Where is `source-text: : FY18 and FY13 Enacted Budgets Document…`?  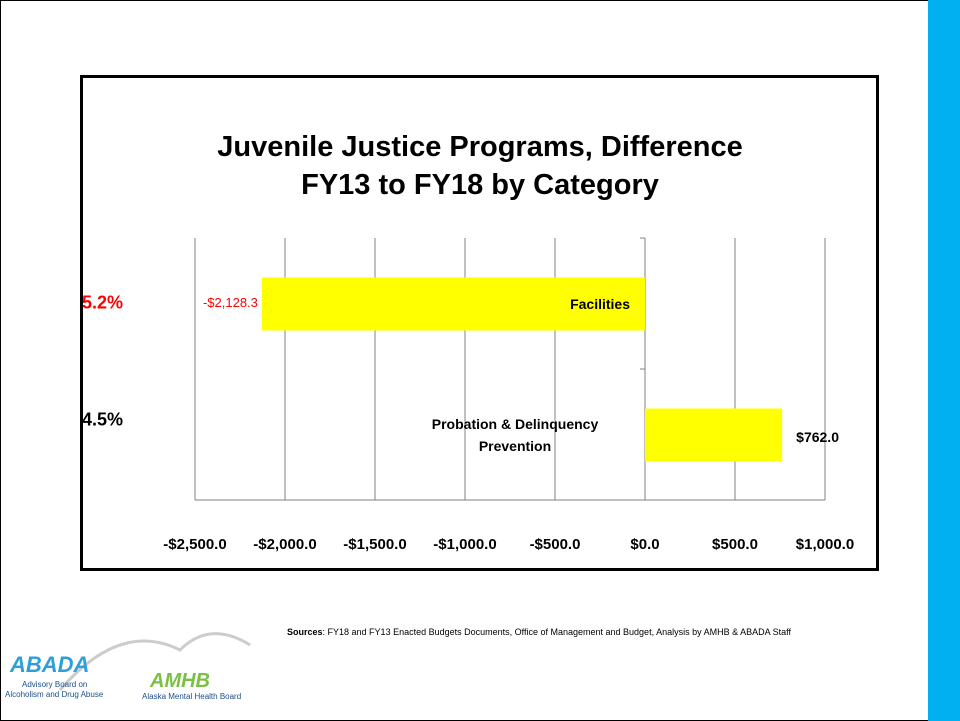 source-text: : FY18 and FY13 Enacted Budgets Document… is located at coordinates (556, 632).